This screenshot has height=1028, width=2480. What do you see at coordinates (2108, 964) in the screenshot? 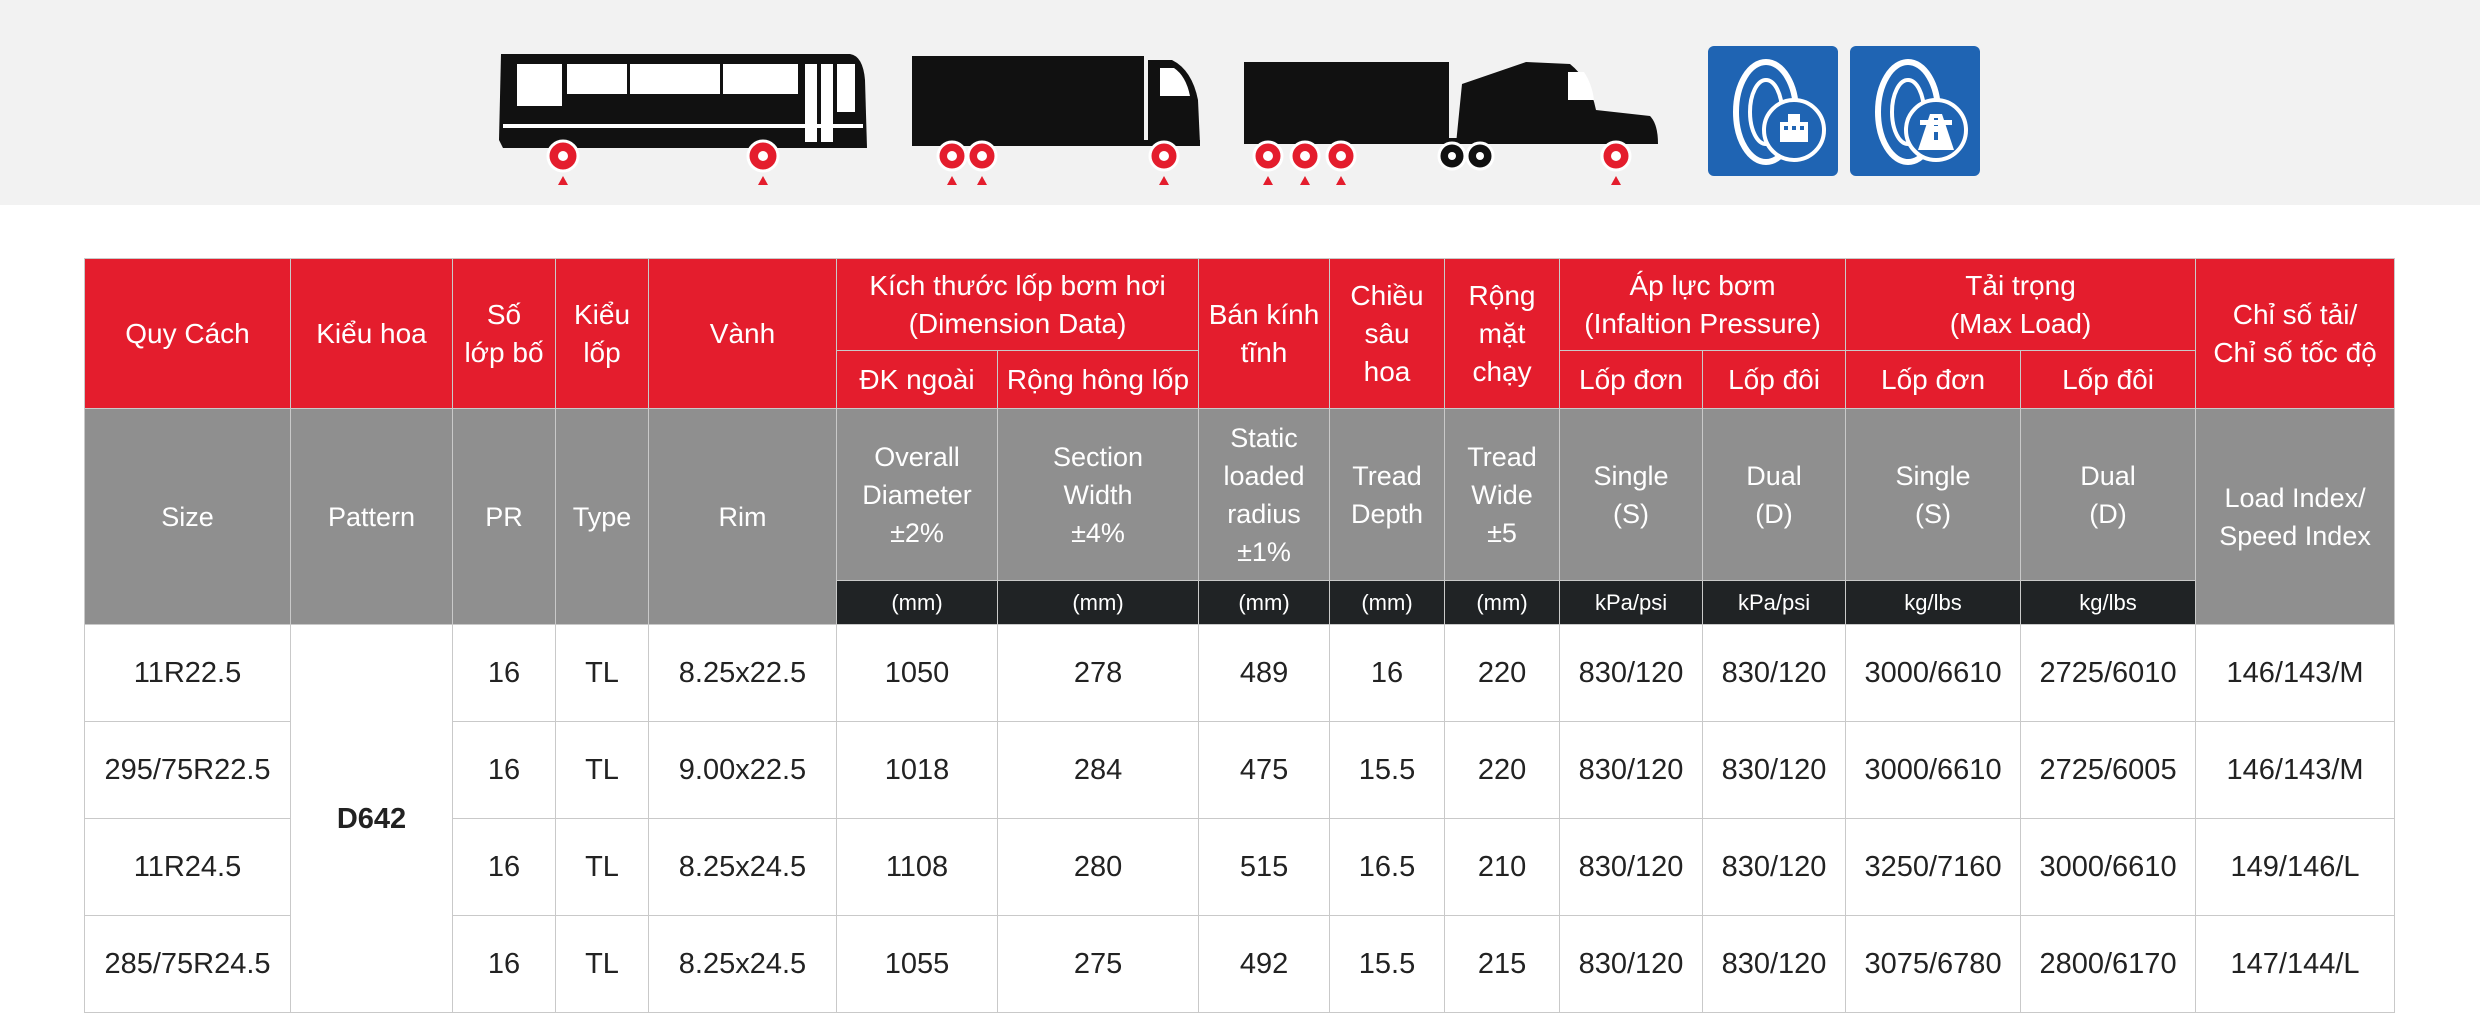
I see `cell-load-dual: 2800/6170` at bounding box center [2108, 964].